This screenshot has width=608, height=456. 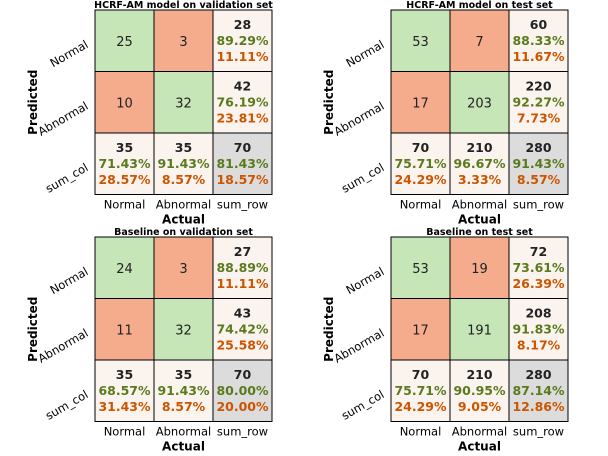 What do you see at coordinates (538, 313) in the screenshot?
I see `sum-total: 208` at bounding box center [538, 313].